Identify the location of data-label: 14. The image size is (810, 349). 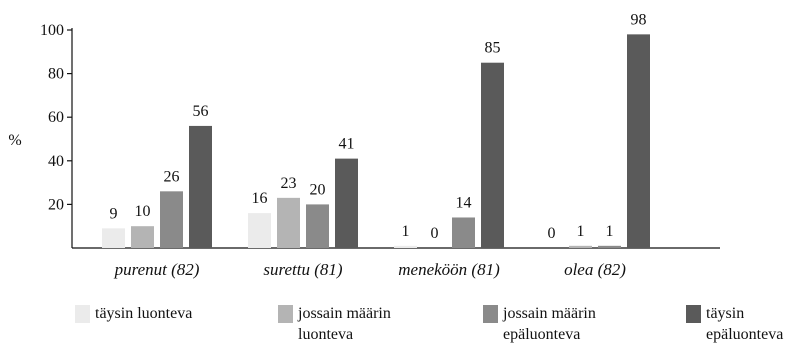
(464, 202).